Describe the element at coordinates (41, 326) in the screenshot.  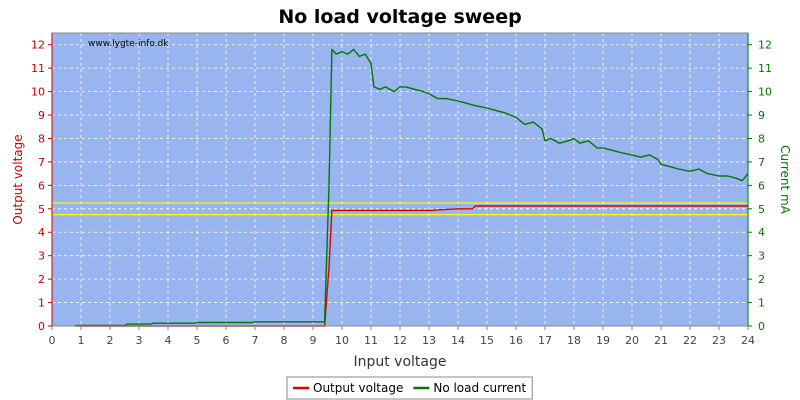
I see `y-left-tick-label: 0` at that location.